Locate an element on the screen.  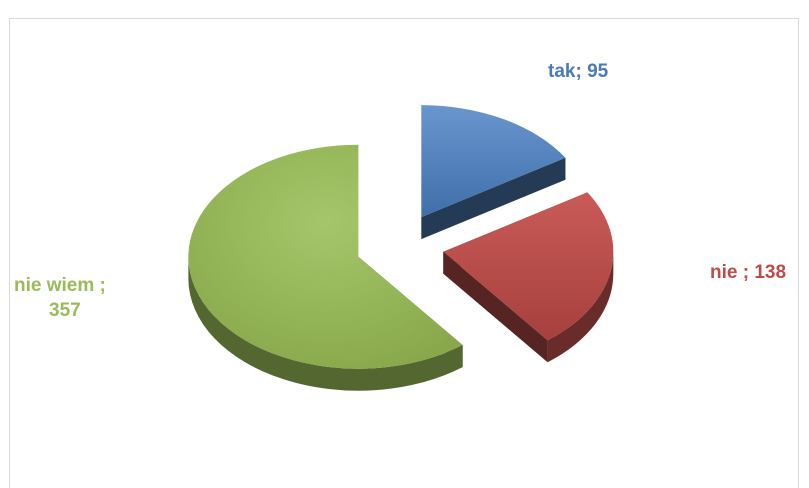
slice-nie is located at coordinates (528, 266).